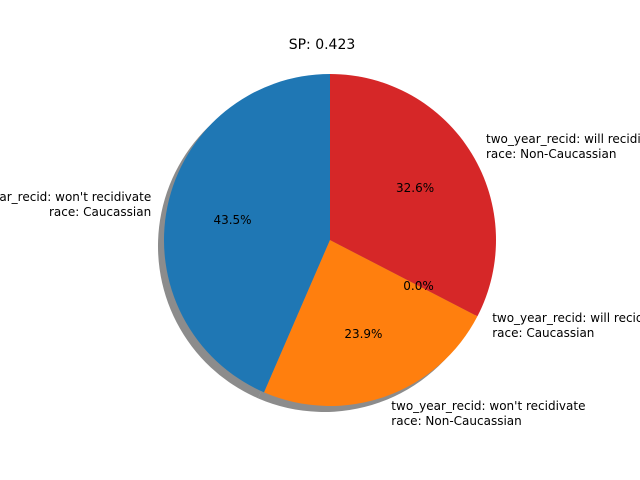 This screenshot has height=480, width=640. Describe the element at coordinates (232, 220) in the screenshot. I see `slice-percent-label: 43.5%` at that location.